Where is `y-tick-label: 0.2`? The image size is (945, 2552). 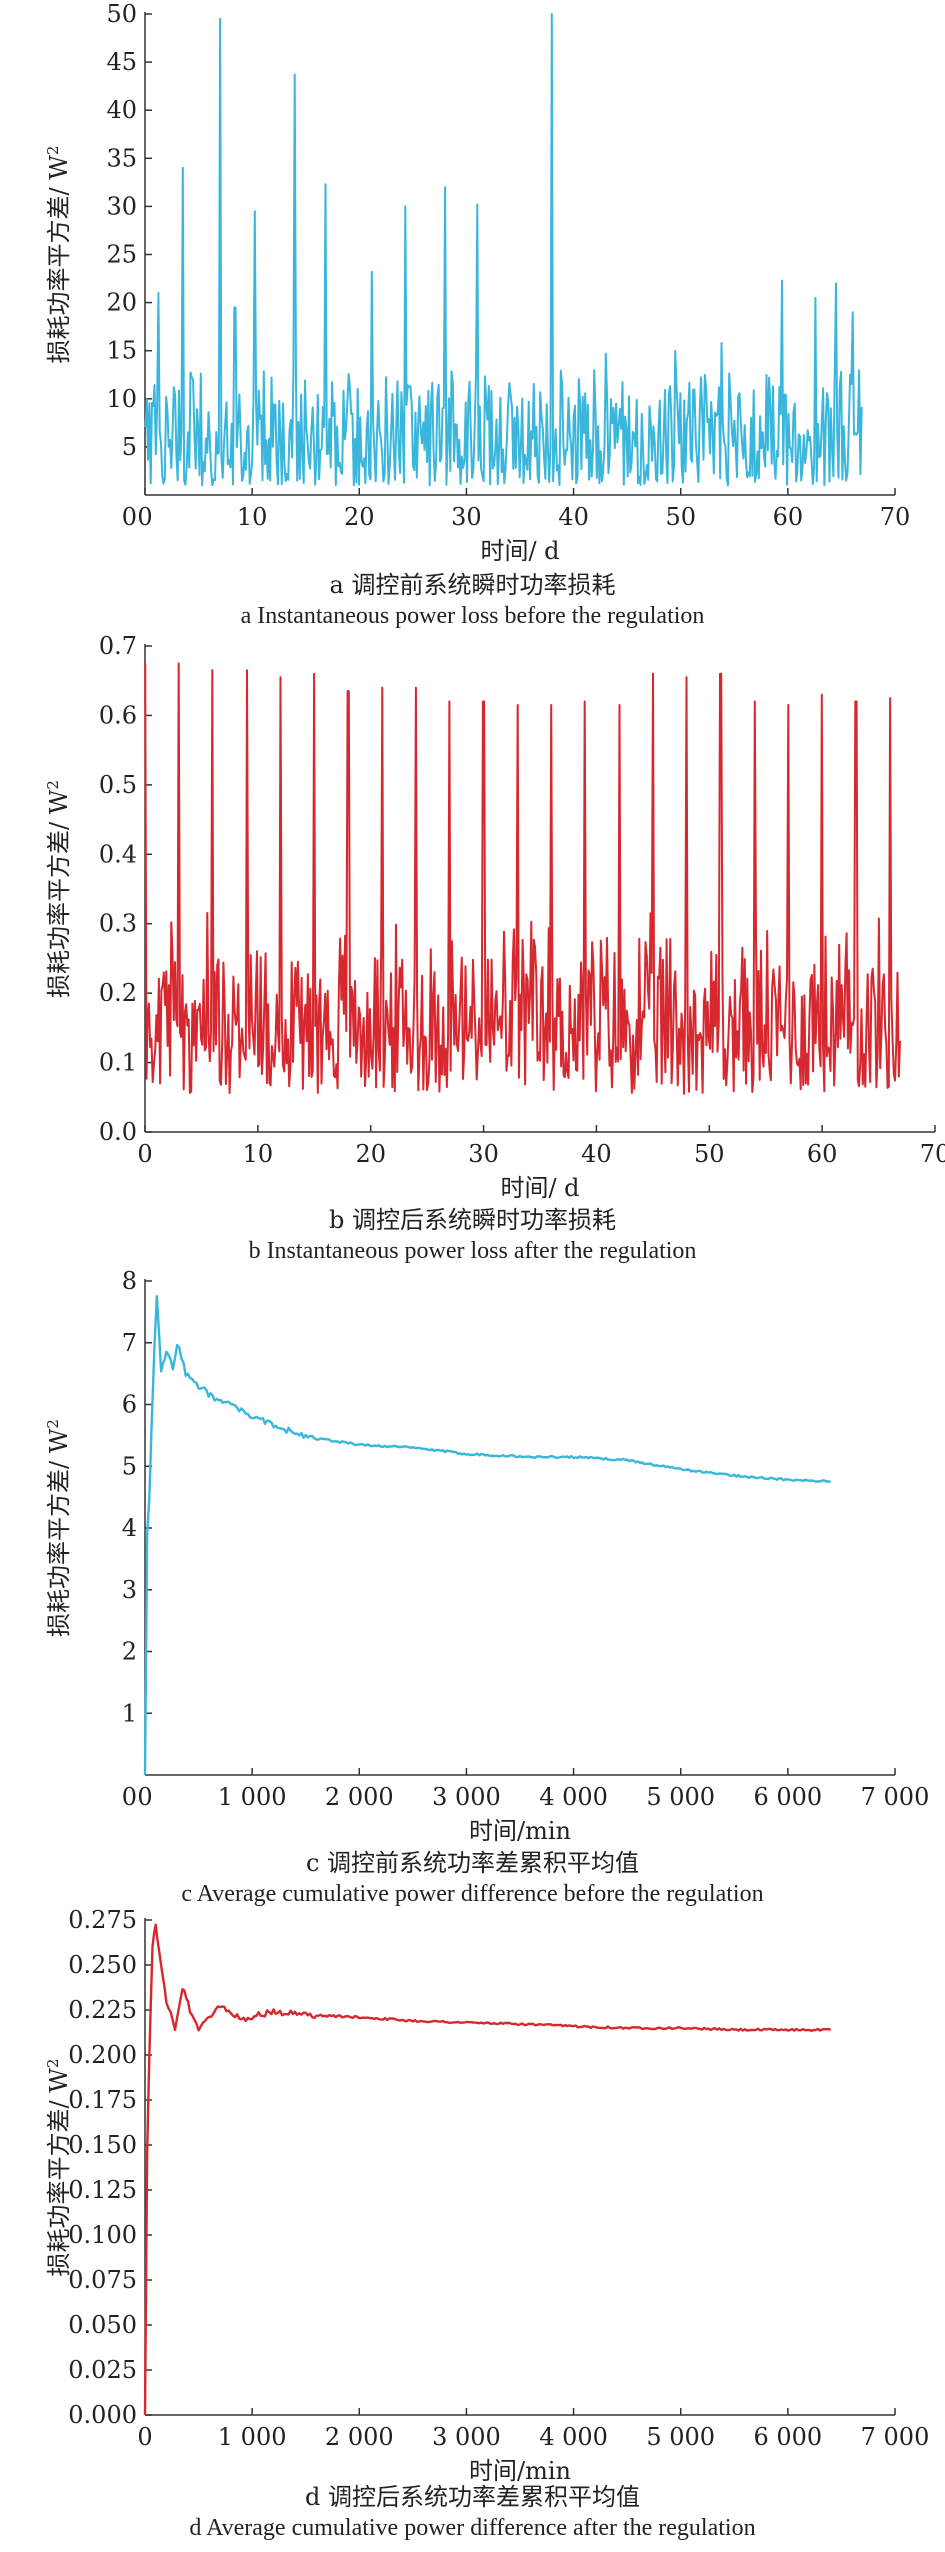
y-tick-label: 0.2 is located at coordinates (118, 993).